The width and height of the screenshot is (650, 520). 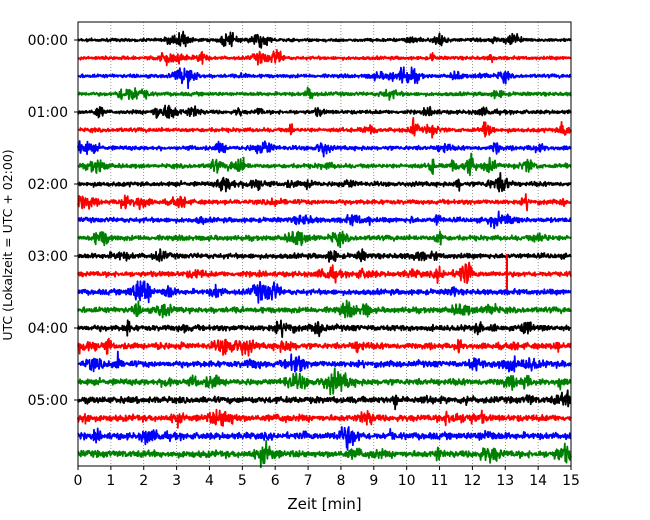 What do you see at coordinates (340, 481) in the screenshot?
I see `x-tick-label: 8` at bounding box center [340, 481].